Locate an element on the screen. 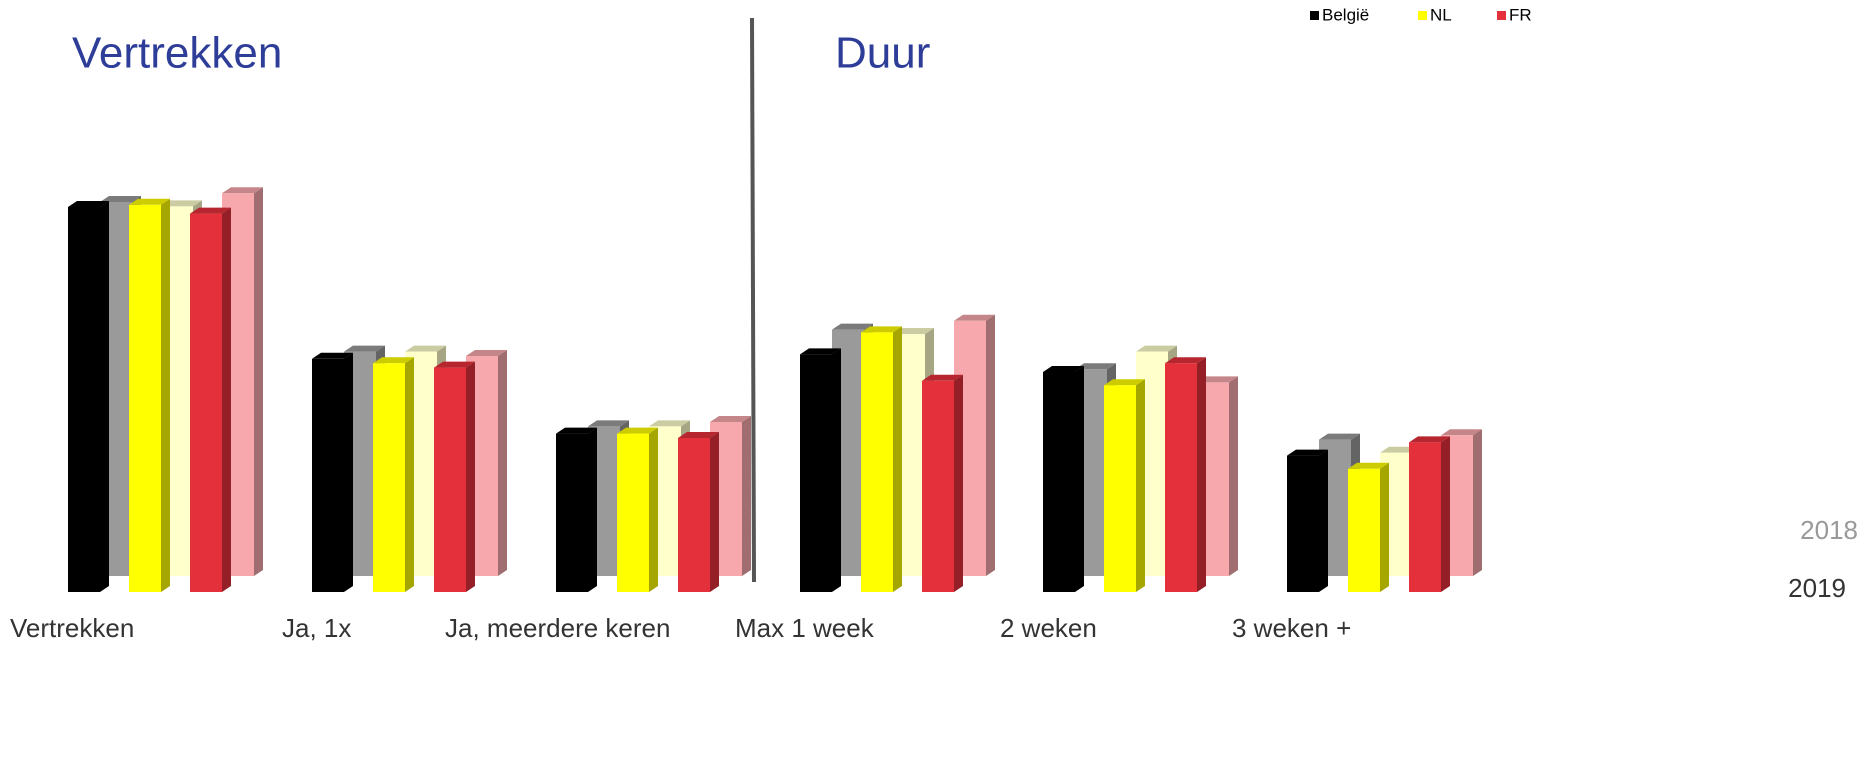 This screenshot has width=1867, height=764. year-label: 2019 is located at coordinates (1817, 588).